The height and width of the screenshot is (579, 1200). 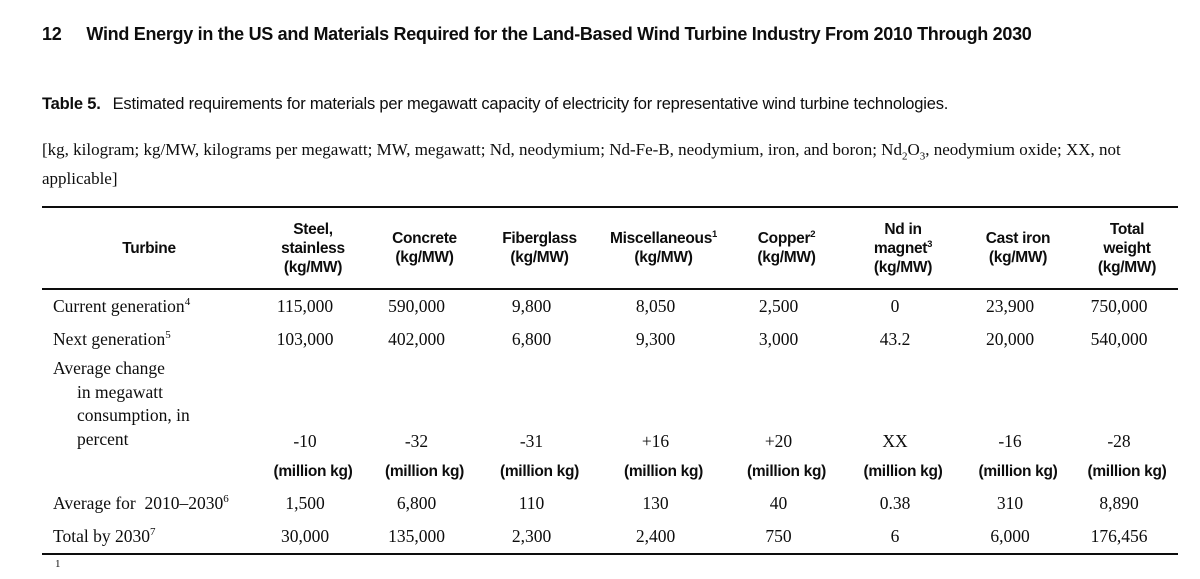 What do you see at coordinates (655, 536) in the screenshot?
I see `table-cell: 2,400` at bounding box center [655, 536].